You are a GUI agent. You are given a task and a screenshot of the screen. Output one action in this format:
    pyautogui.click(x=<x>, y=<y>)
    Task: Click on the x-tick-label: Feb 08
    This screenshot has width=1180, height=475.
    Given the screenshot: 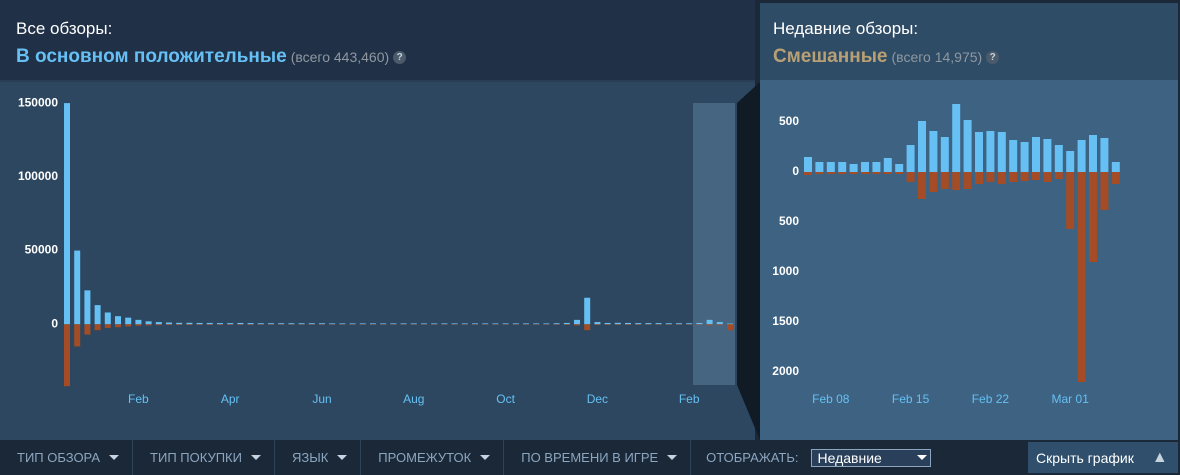 What is the action you would take?
    pyautogui.click(x=831, y=399)
    